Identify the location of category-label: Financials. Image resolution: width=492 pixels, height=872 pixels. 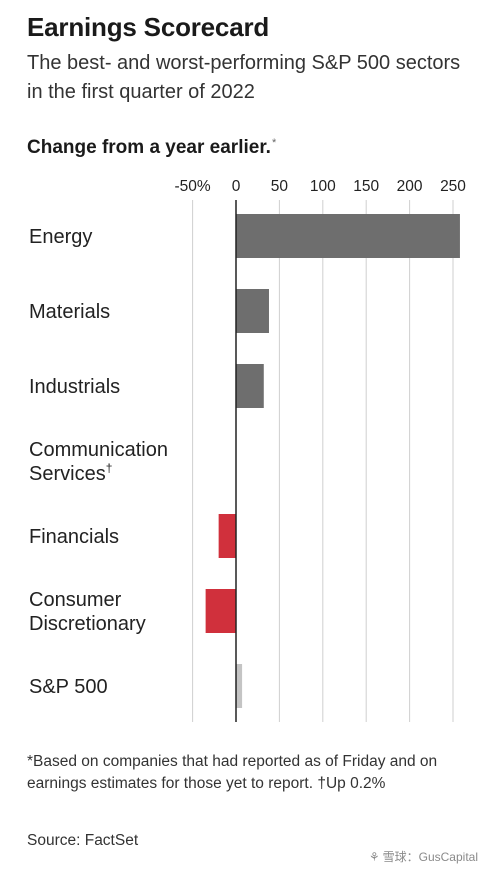
(74, 537).